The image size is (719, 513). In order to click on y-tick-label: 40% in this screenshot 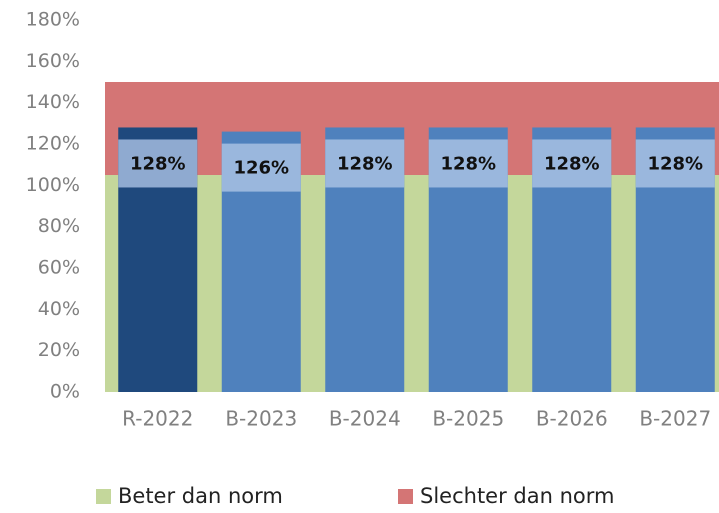, I will do `click(59, 309)`.